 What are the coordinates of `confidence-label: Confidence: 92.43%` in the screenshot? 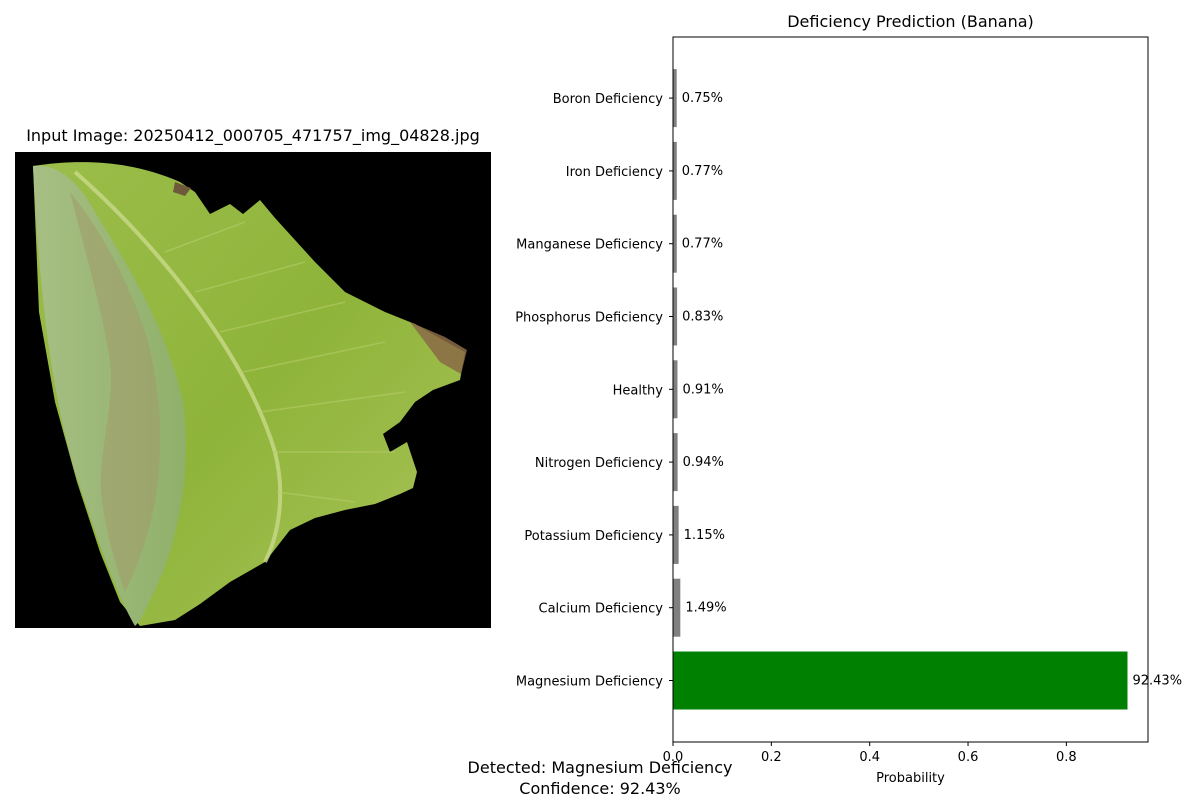 It's located at (600, 788).